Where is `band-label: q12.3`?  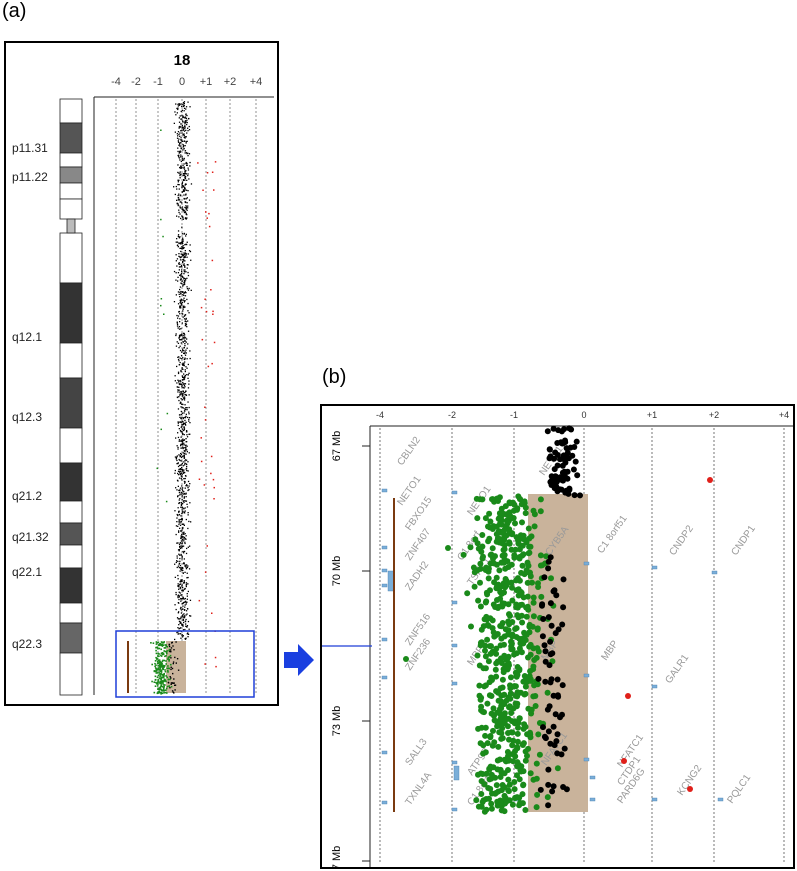 band-label: q12.3 is located at coordinates (27, 417).